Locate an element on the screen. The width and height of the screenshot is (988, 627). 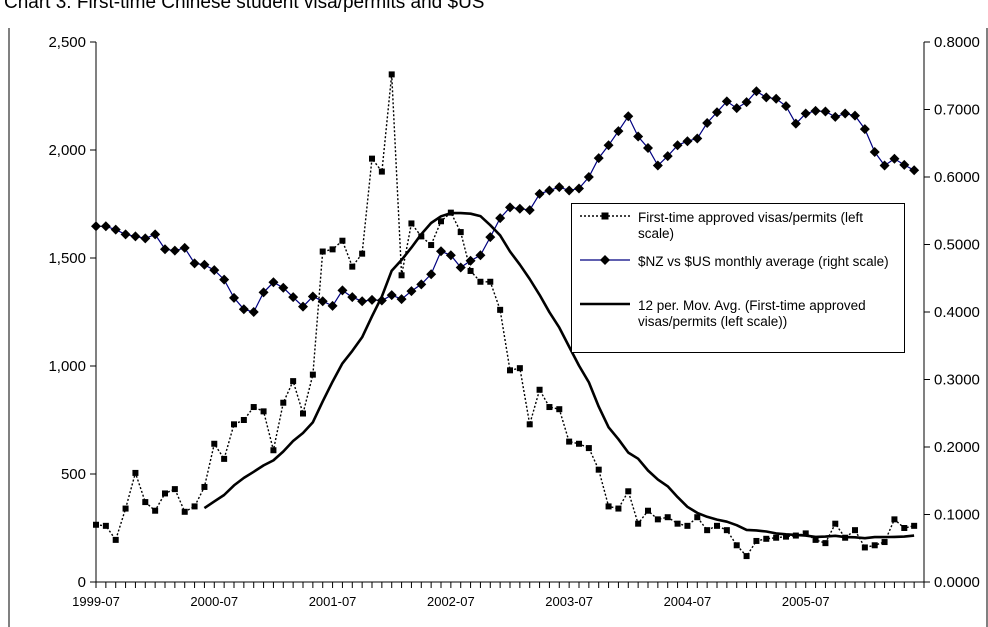
left-axis-tick-label: 1,000 is located at coordinates (67, 366).